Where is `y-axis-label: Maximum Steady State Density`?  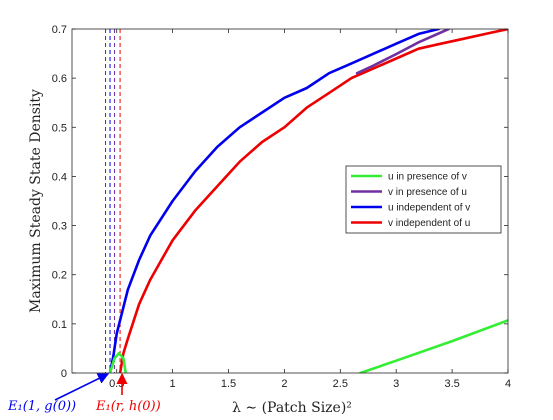
y-axis-label: Maximum Steady State Density is located at coordinates (36, 201).